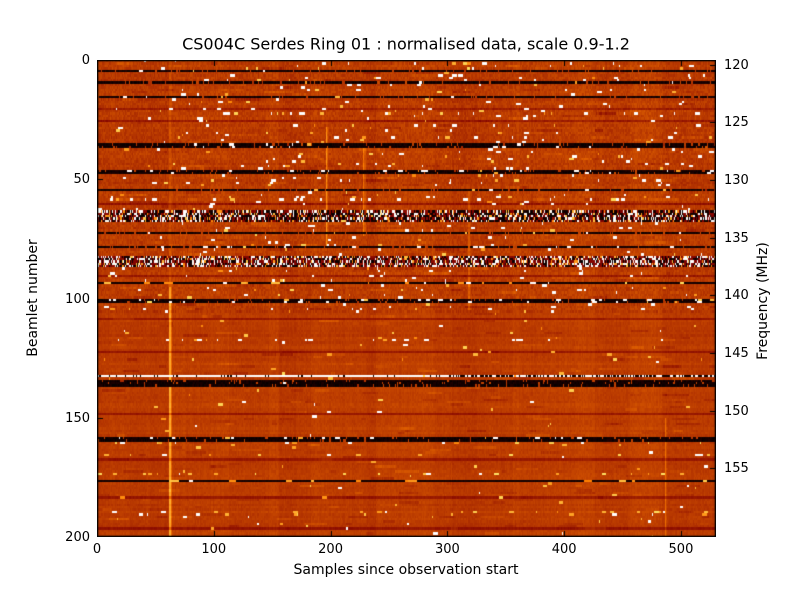 The width and height of the screenshot is (800, 600). Describe the element at coordinates (214, 549) in the screenshot. I see `x-tick-label: 100` at that location.